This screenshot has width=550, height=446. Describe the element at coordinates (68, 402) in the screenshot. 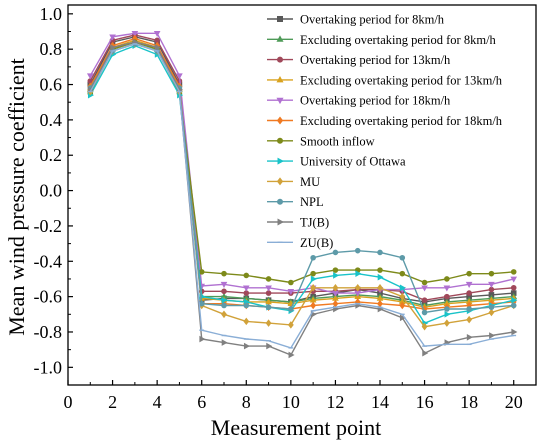

I see `x-tick-label: 0` at that location.